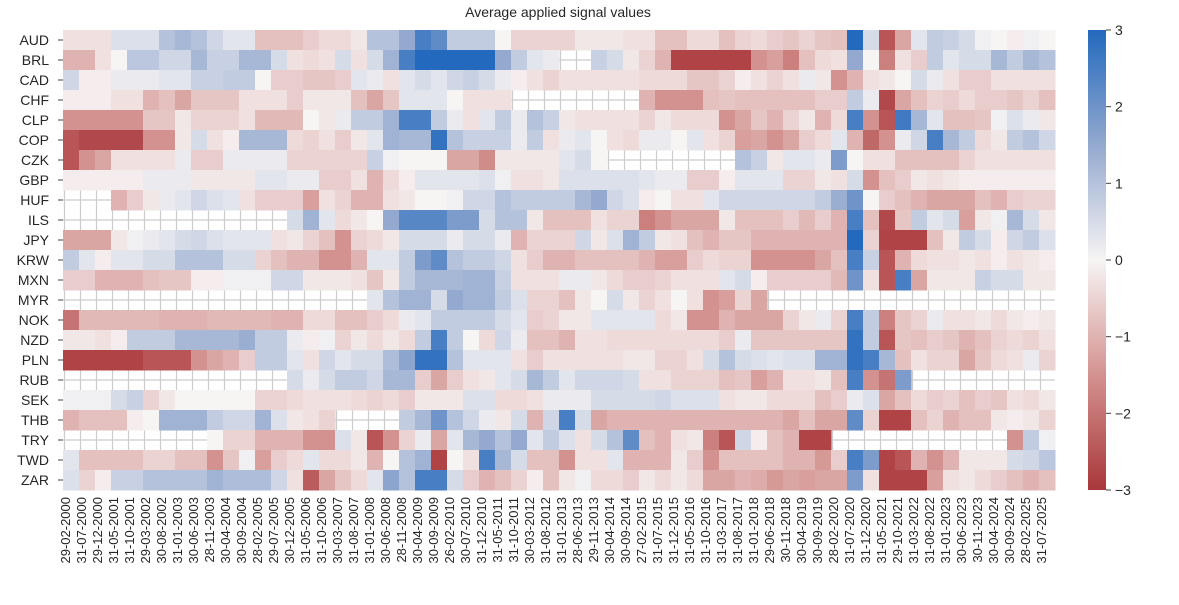 This screenshot has height=605, width=1179. Describe the element at coordinates (34, 180) in the screenshot. I see `y-tick-label: GBP` at that location.